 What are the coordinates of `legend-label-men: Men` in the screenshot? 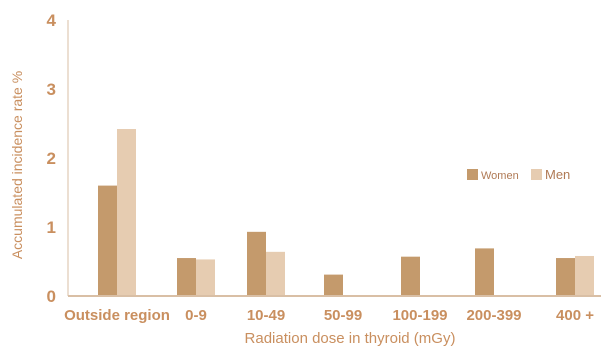 It's located at (557, 174).